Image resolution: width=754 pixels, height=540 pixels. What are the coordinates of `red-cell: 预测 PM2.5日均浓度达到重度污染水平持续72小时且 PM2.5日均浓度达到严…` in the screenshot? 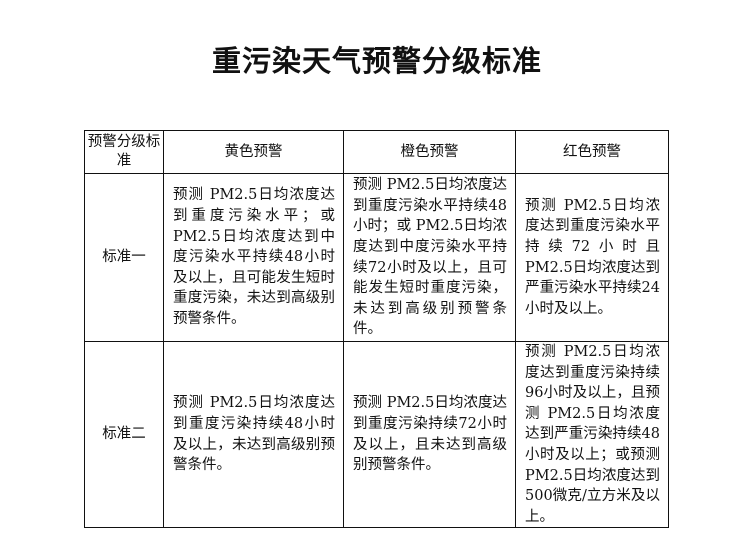 It's located at (592, 257).